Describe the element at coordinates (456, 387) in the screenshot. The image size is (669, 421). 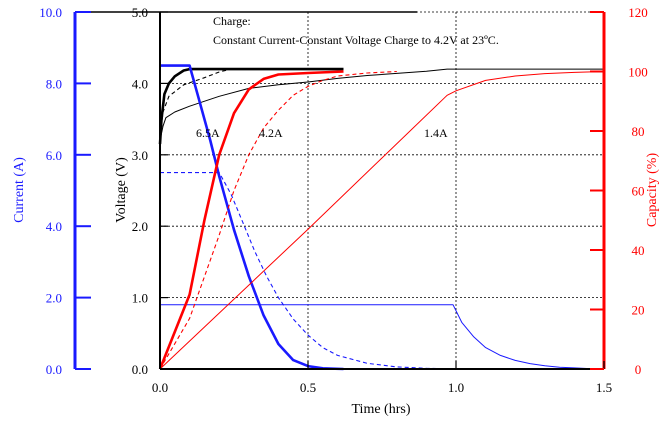
I see `x-tick-label-2: 1.0` at that location.